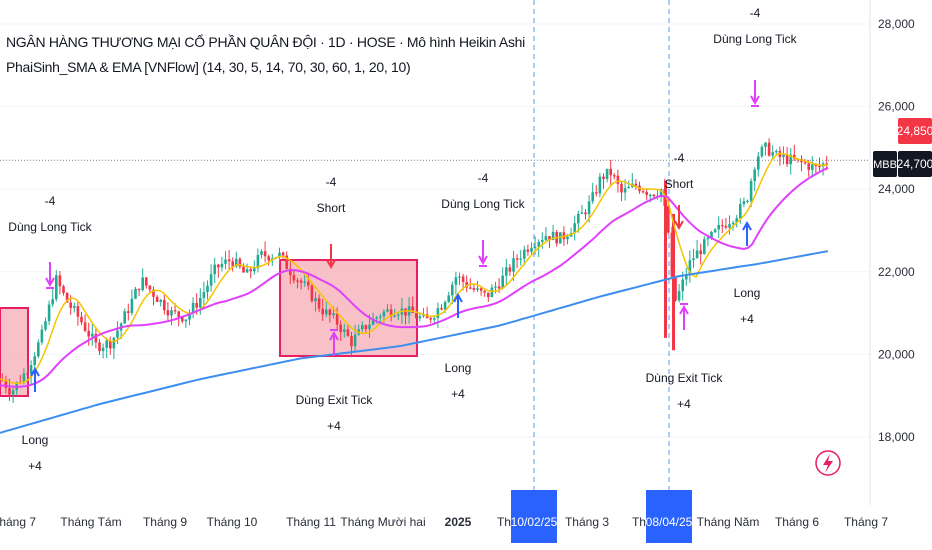 This screenshot has width=932, height=550. I want to click on signal-label: Dùng Exit Tick, so click(335, 400).